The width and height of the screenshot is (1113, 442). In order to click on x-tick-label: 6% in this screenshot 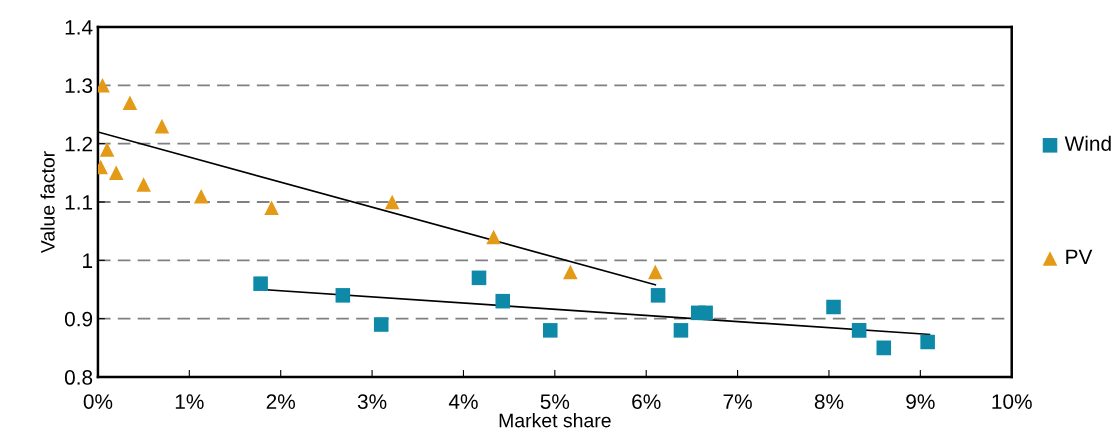, I will do `click(646, 401)`.